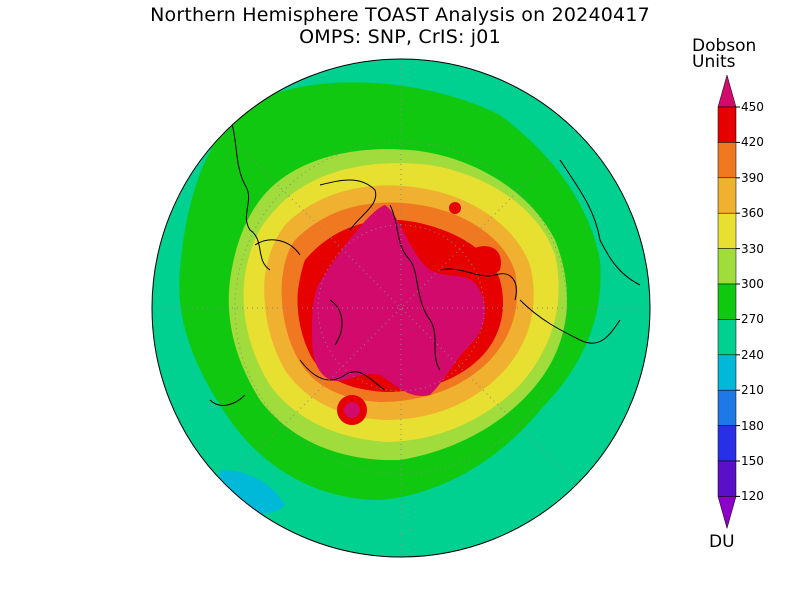 The height and width of the screenshot is (600, 800). What do you see at coordinates (752, 461) in the screenshot?
I see `colorbar-tick-label: 150` at bounding box center [752, 461].